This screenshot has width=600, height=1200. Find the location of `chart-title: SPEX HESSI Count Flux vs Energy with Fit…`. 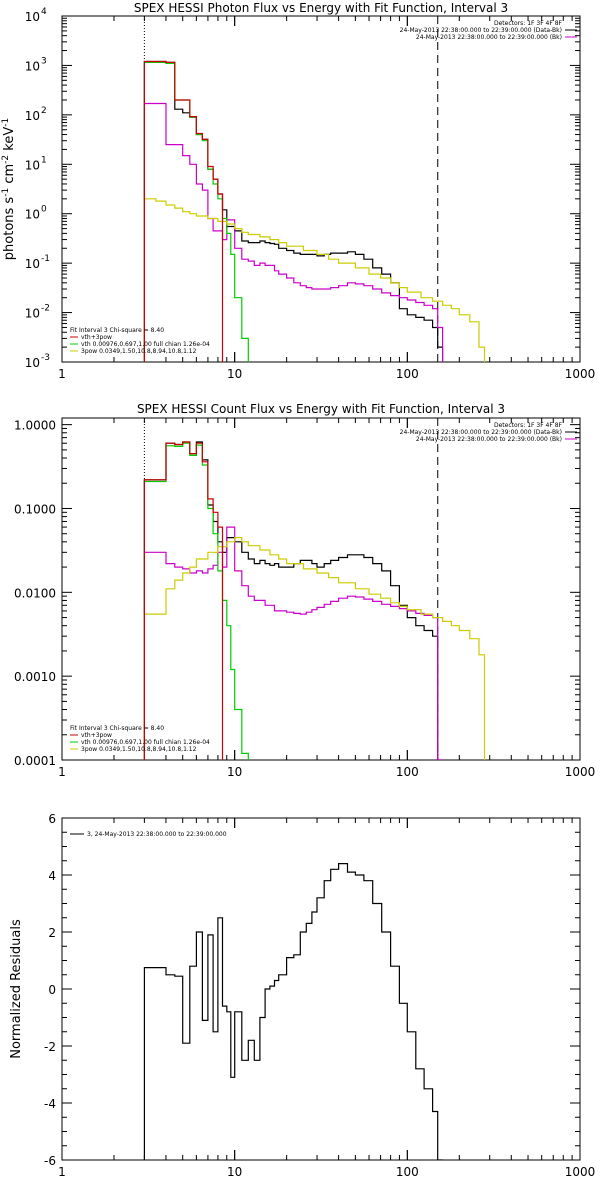

chart-title: SPEX HESSI Count Flux vs Energy with Fit… is located at coordinates (321, 409).